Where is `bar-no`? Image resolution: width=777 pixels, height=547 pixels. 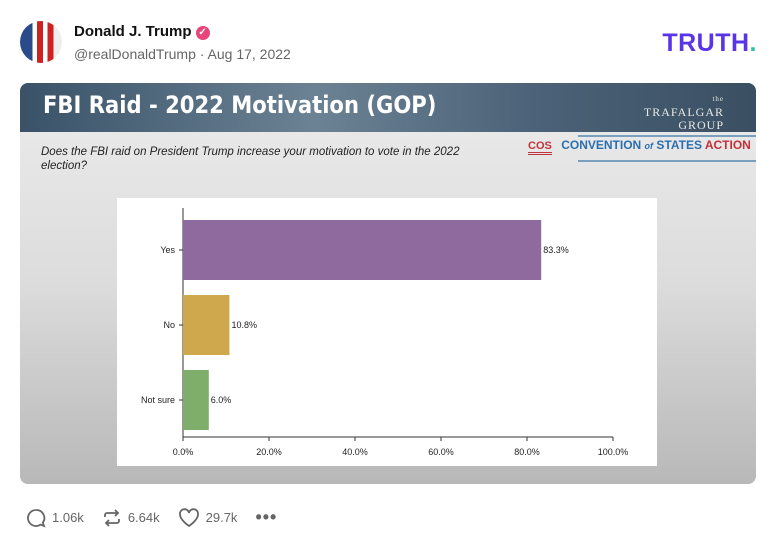
bar-no is located at coordinates (206, 325).